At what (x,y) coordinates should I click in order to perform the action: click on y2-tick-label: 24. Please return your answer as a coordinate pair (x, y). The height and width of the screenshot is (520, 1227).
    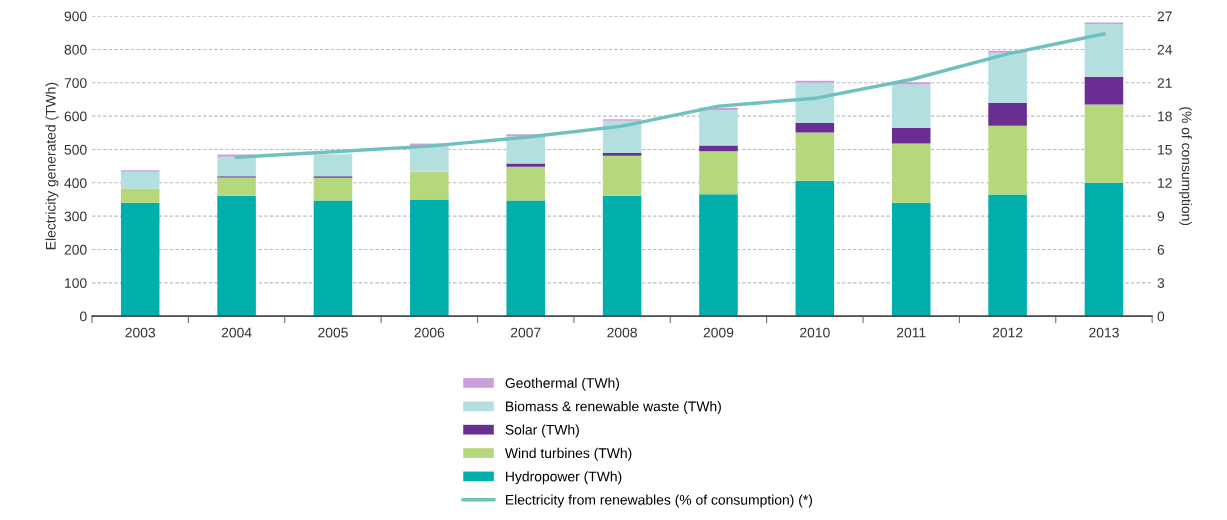
    Looking at the image, I should click on (1165, 49).